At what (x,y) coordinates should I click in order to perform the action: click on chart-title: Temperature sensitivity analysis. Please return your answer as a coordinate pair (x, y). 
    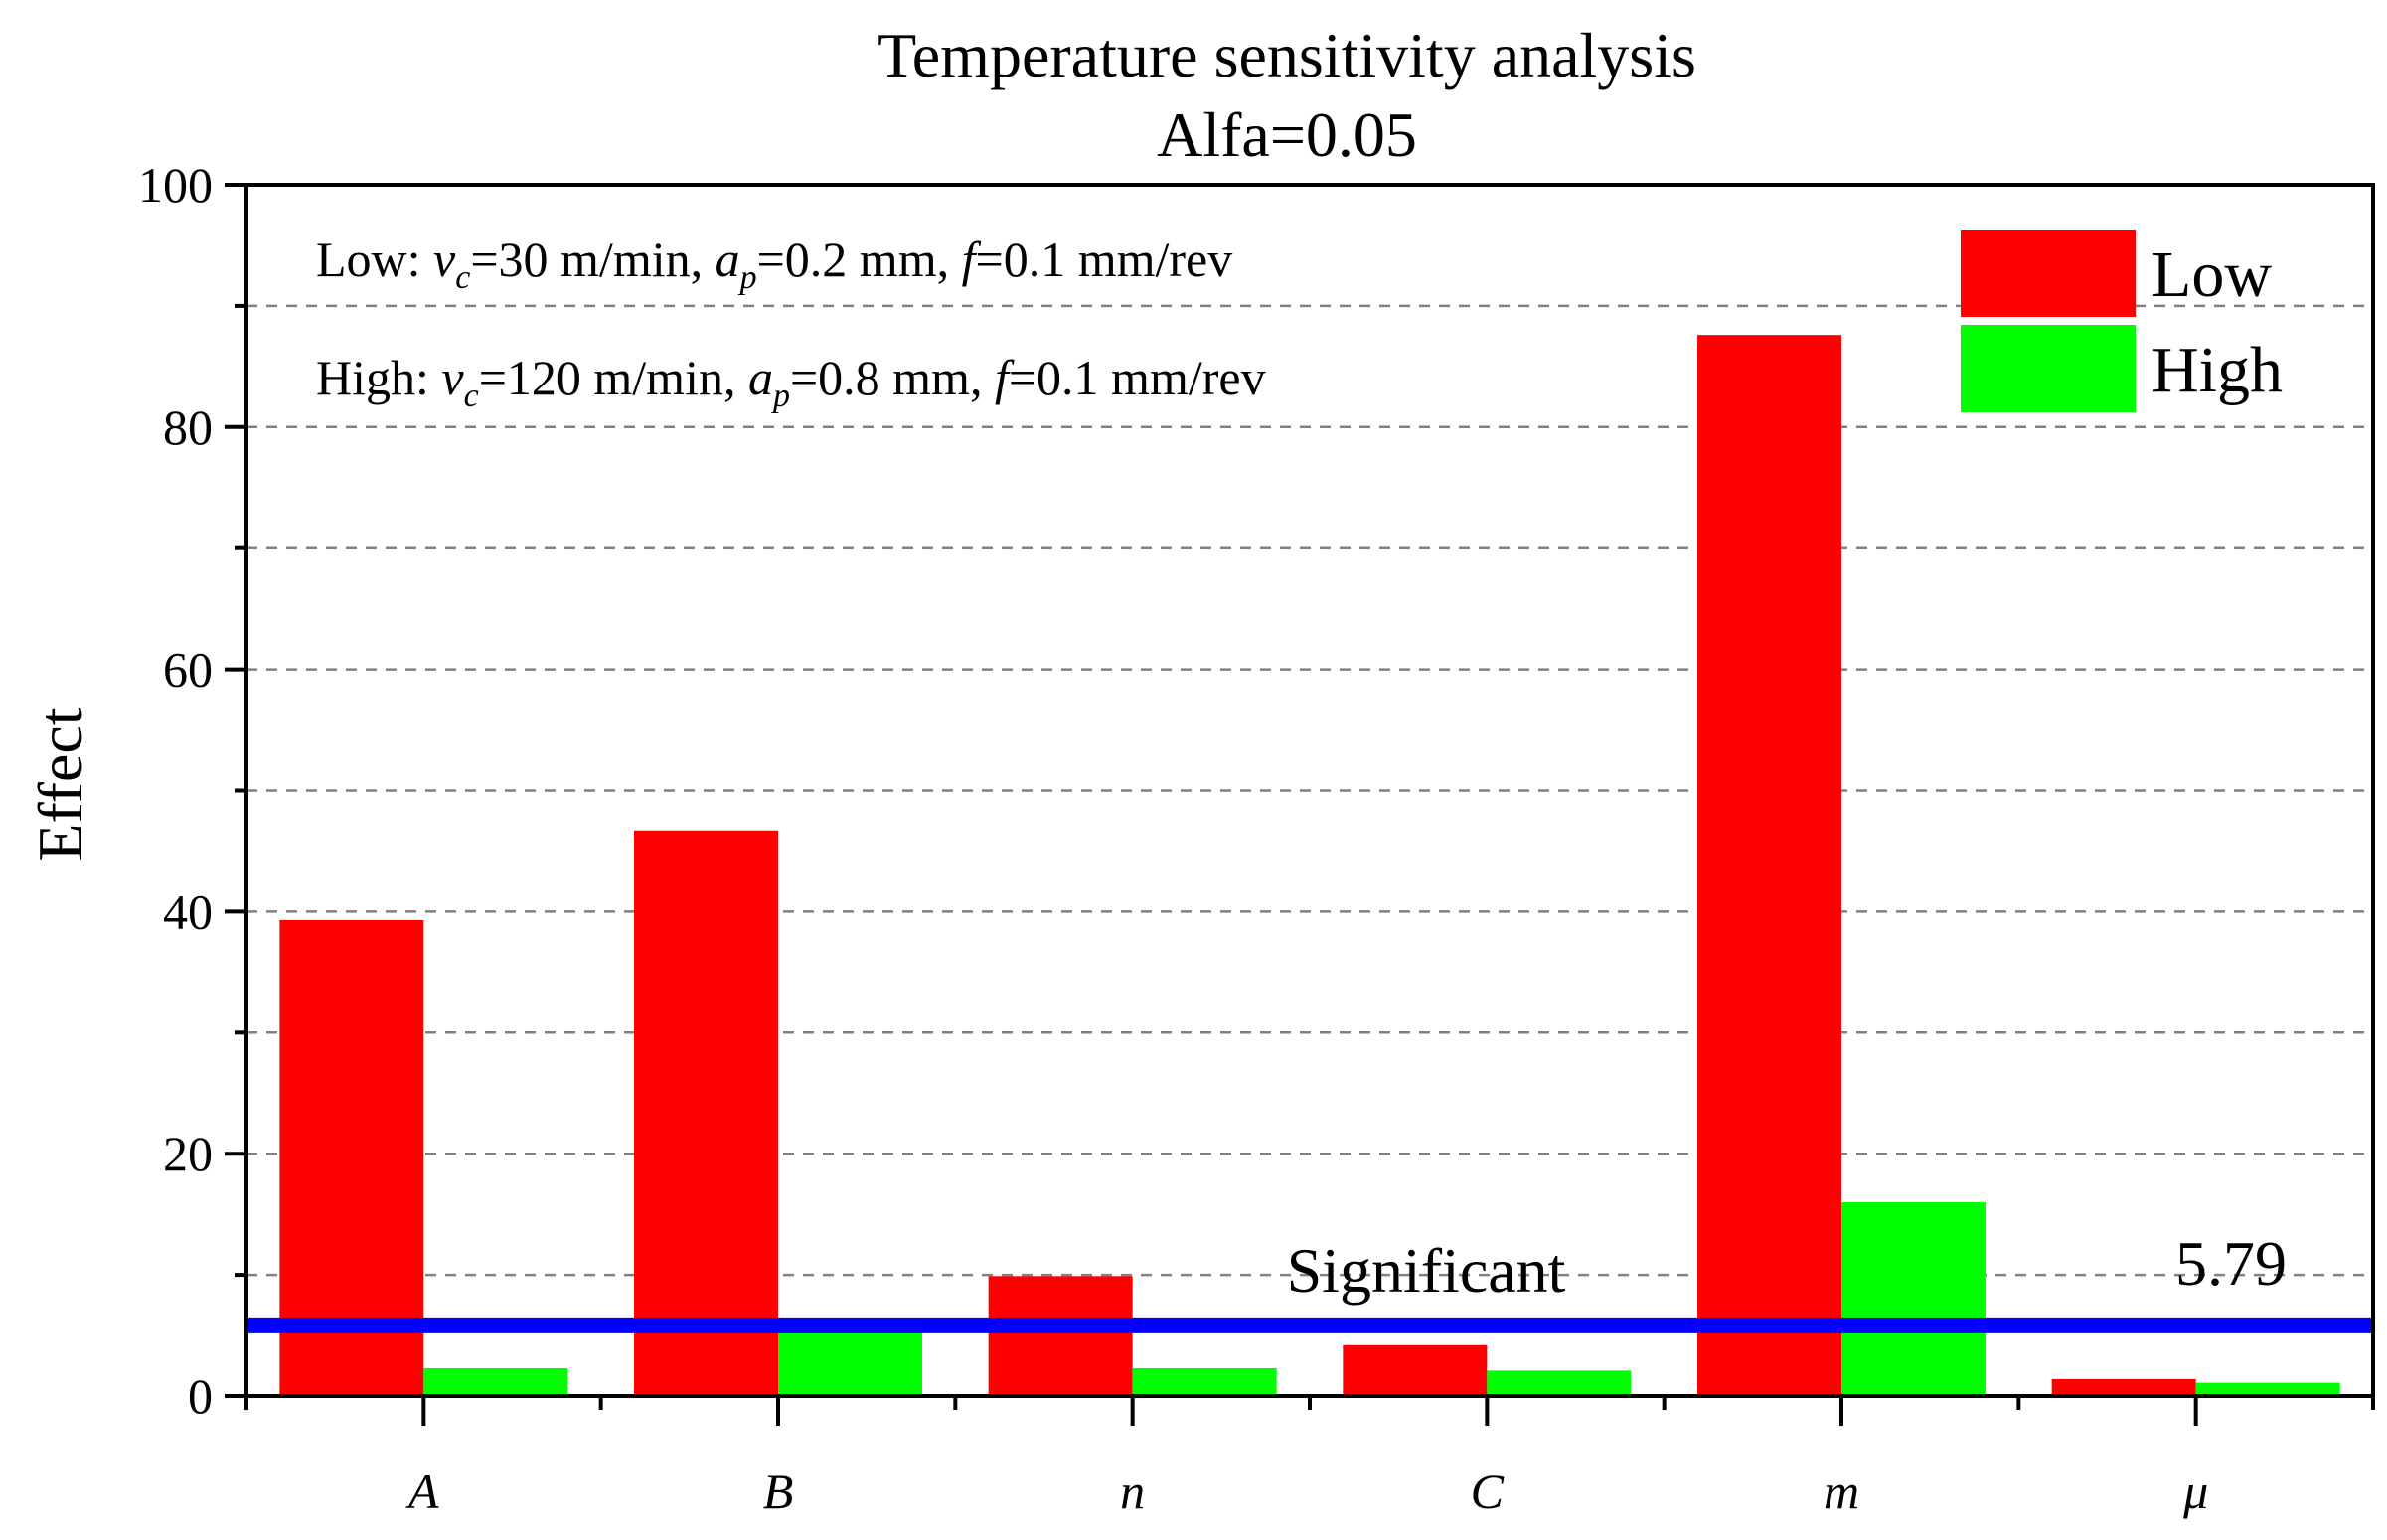
    Looking at the image, I should click on (1286, 55).